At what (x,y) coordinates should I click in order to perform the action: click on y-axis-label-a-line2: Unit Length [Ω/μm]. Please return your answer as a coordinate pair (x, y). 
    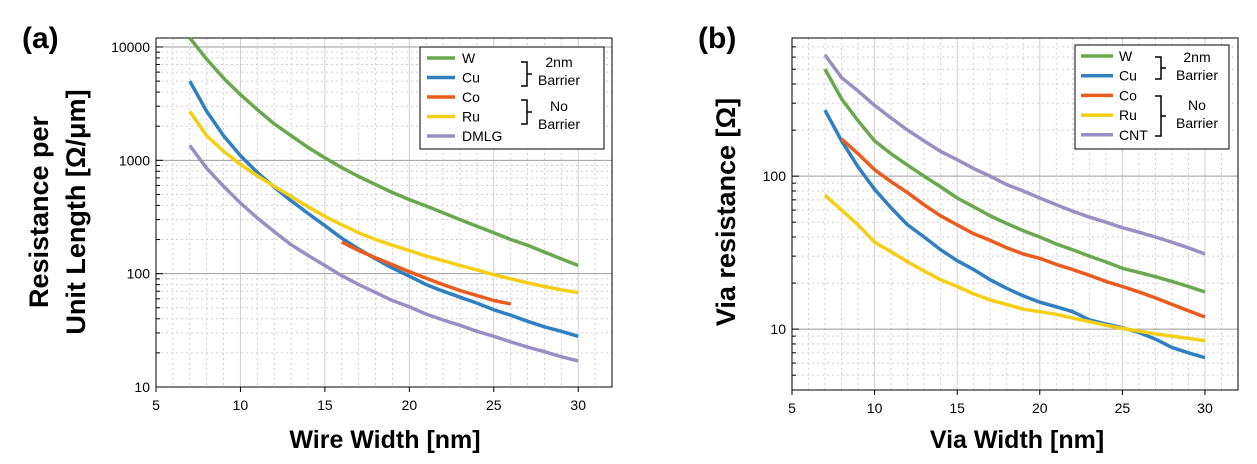
    Looking at the image, I should click on (76, 211).